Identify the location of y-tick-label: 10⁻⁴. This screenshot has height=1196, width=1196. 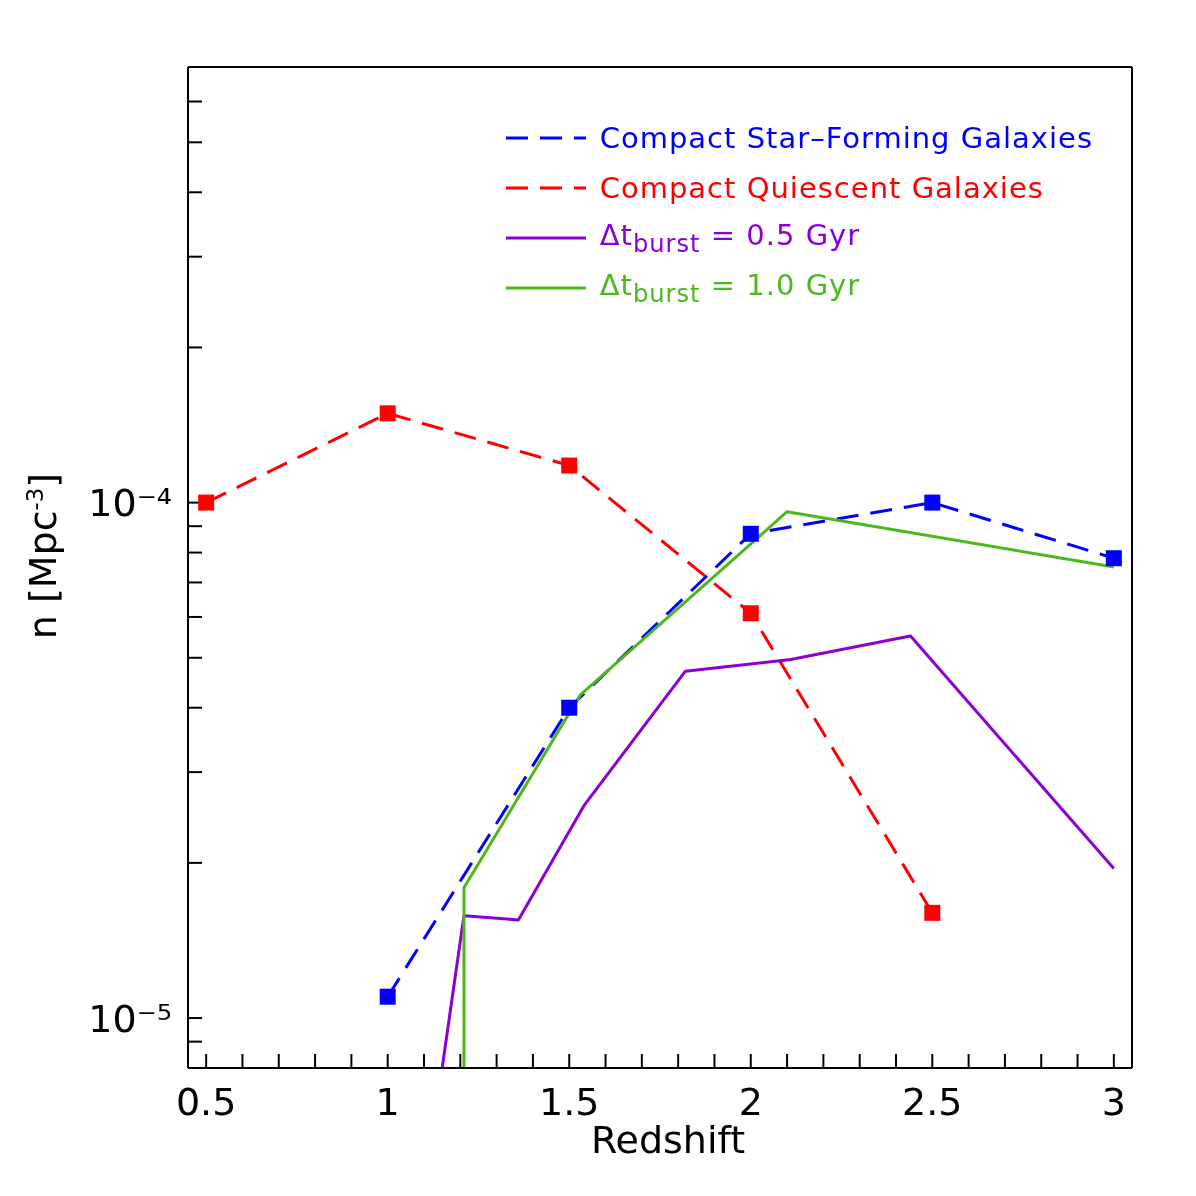
(130, 503).